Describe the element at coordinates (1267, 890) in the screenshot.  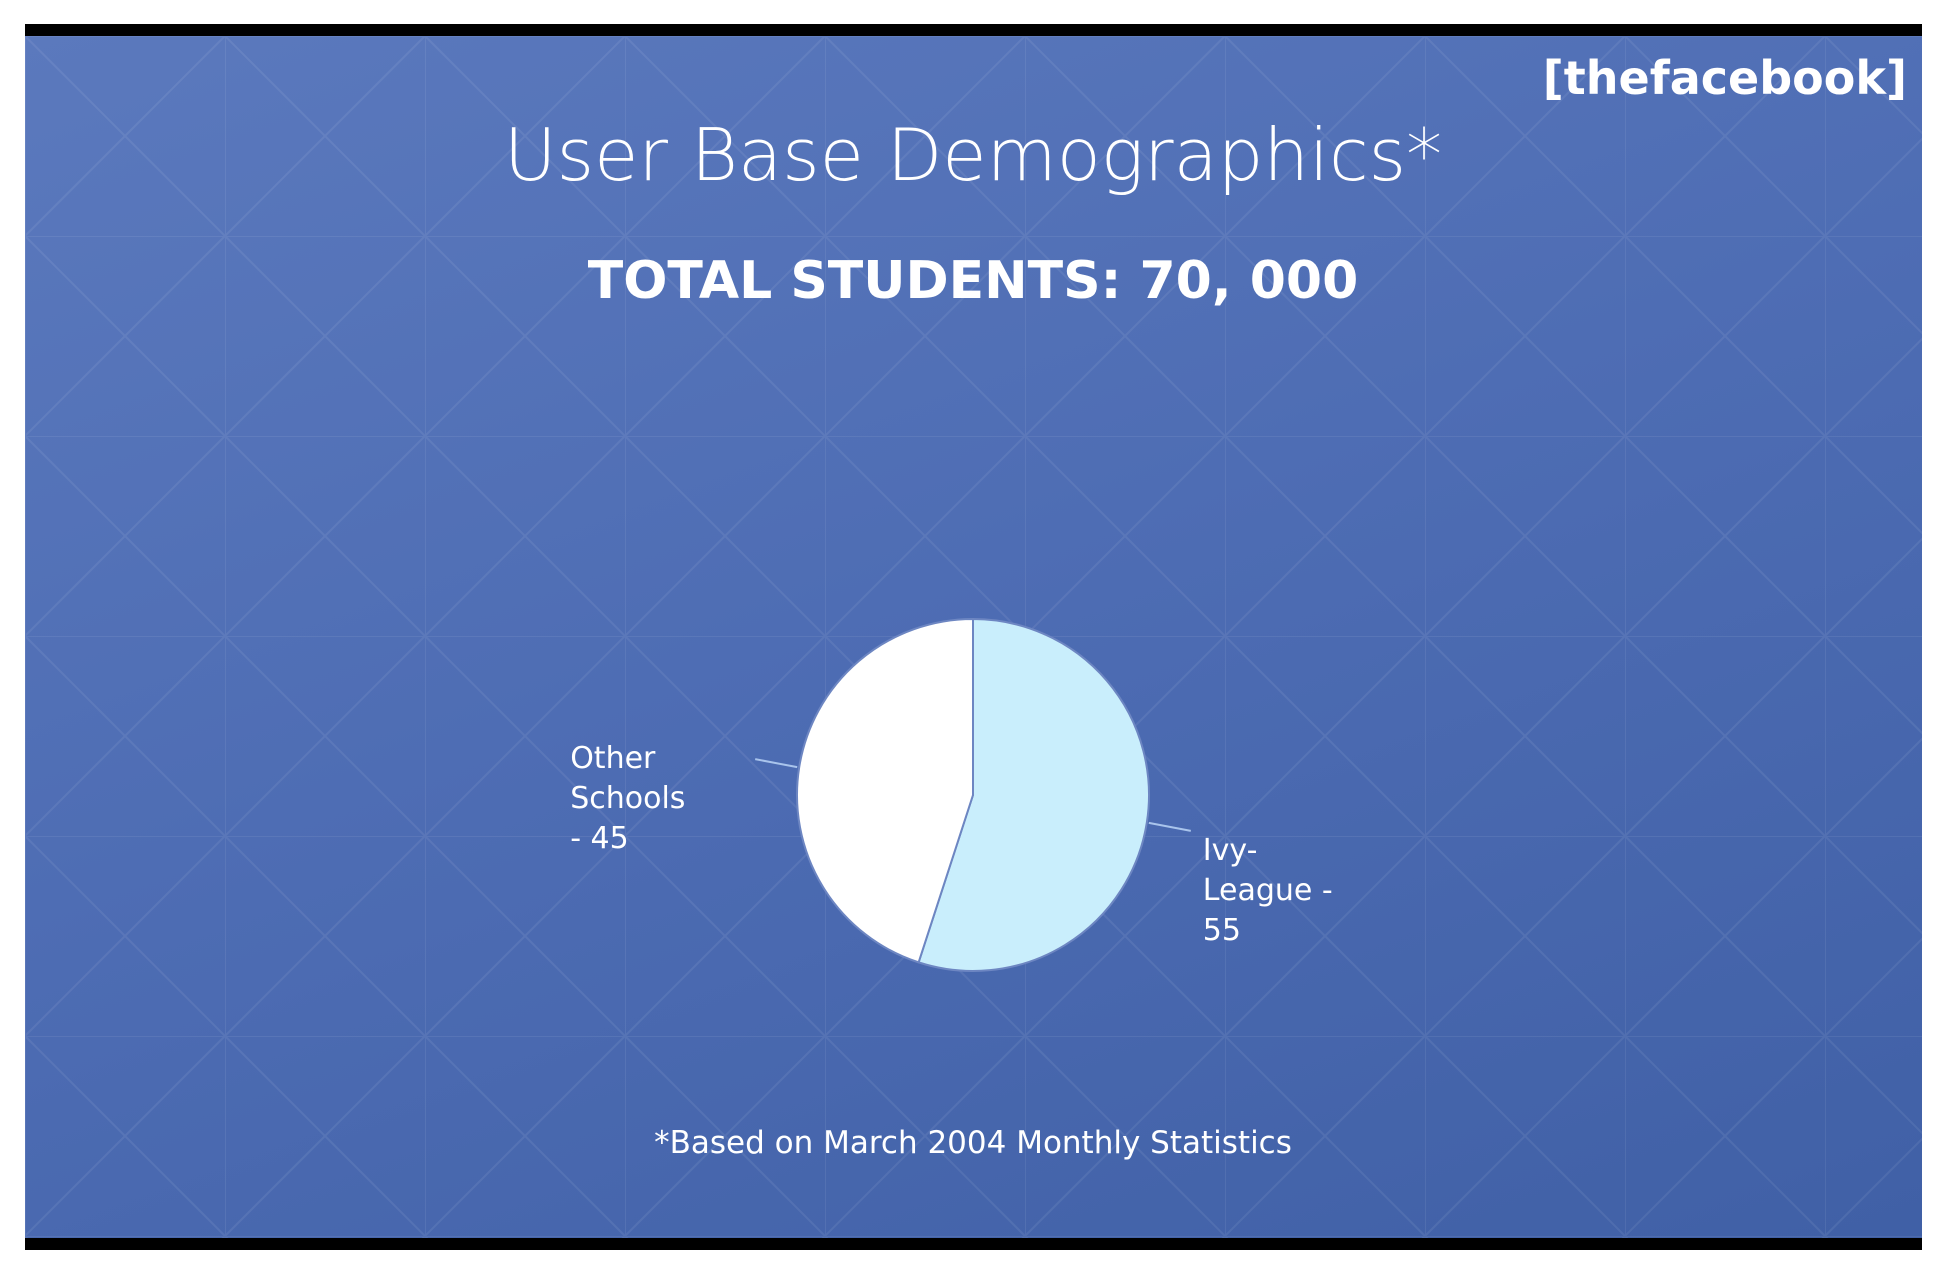
I see `data-label: Ivy-League - 55` at that location.